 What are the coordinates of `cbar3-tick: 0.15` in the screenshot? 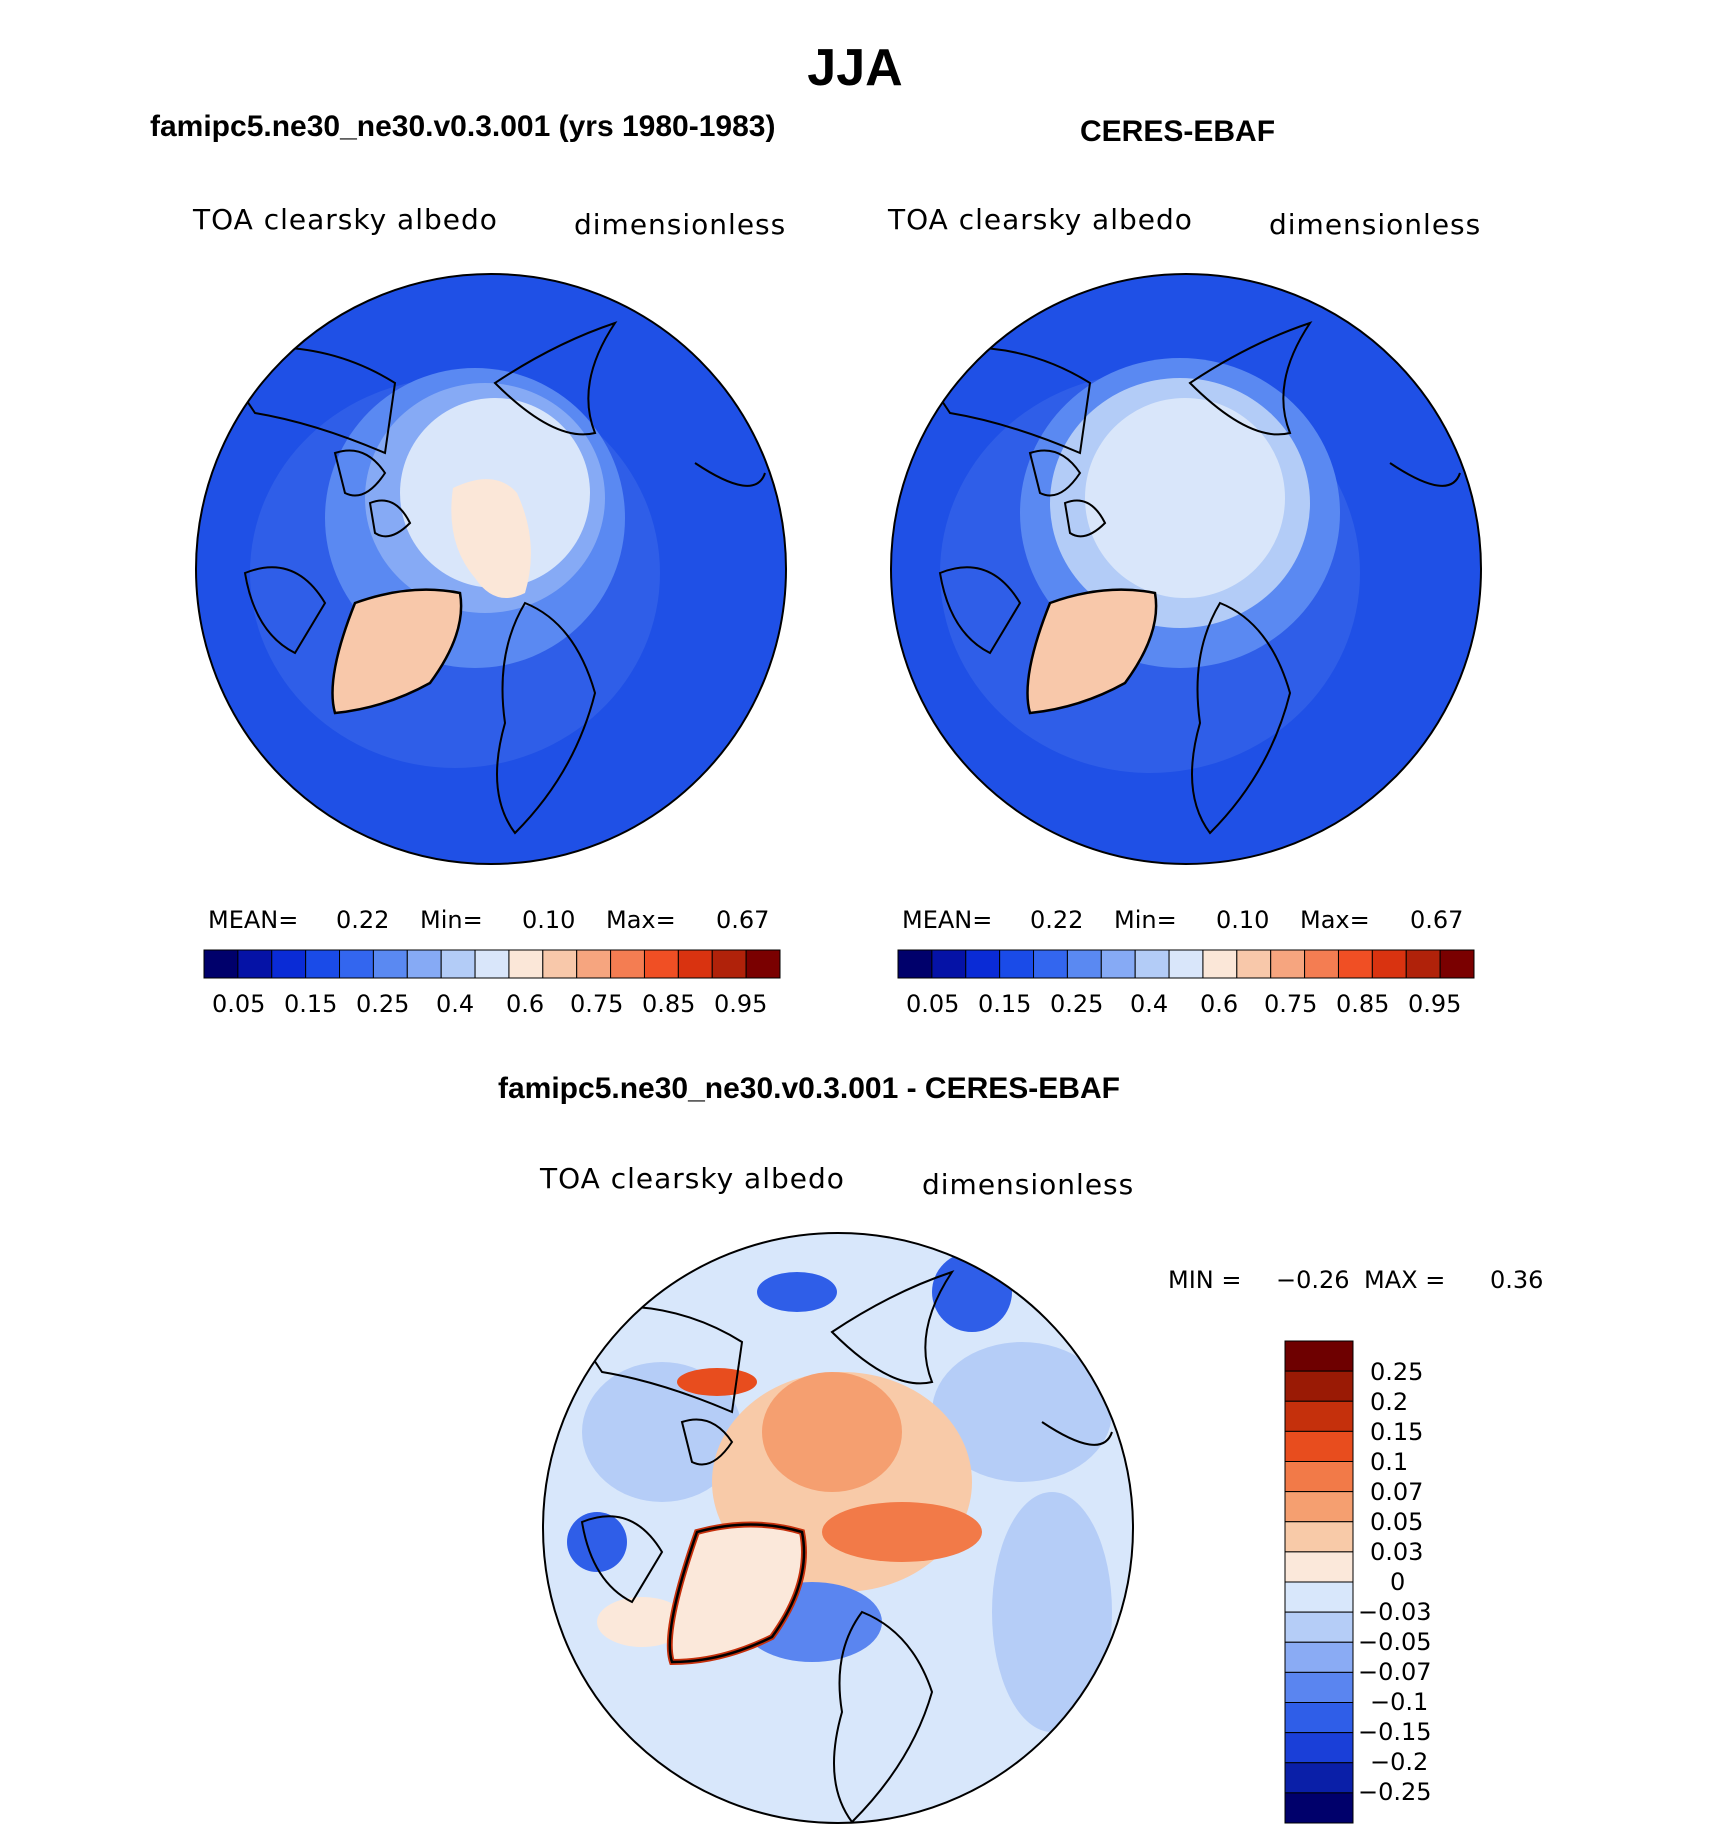 It's located at (1397, 1432).